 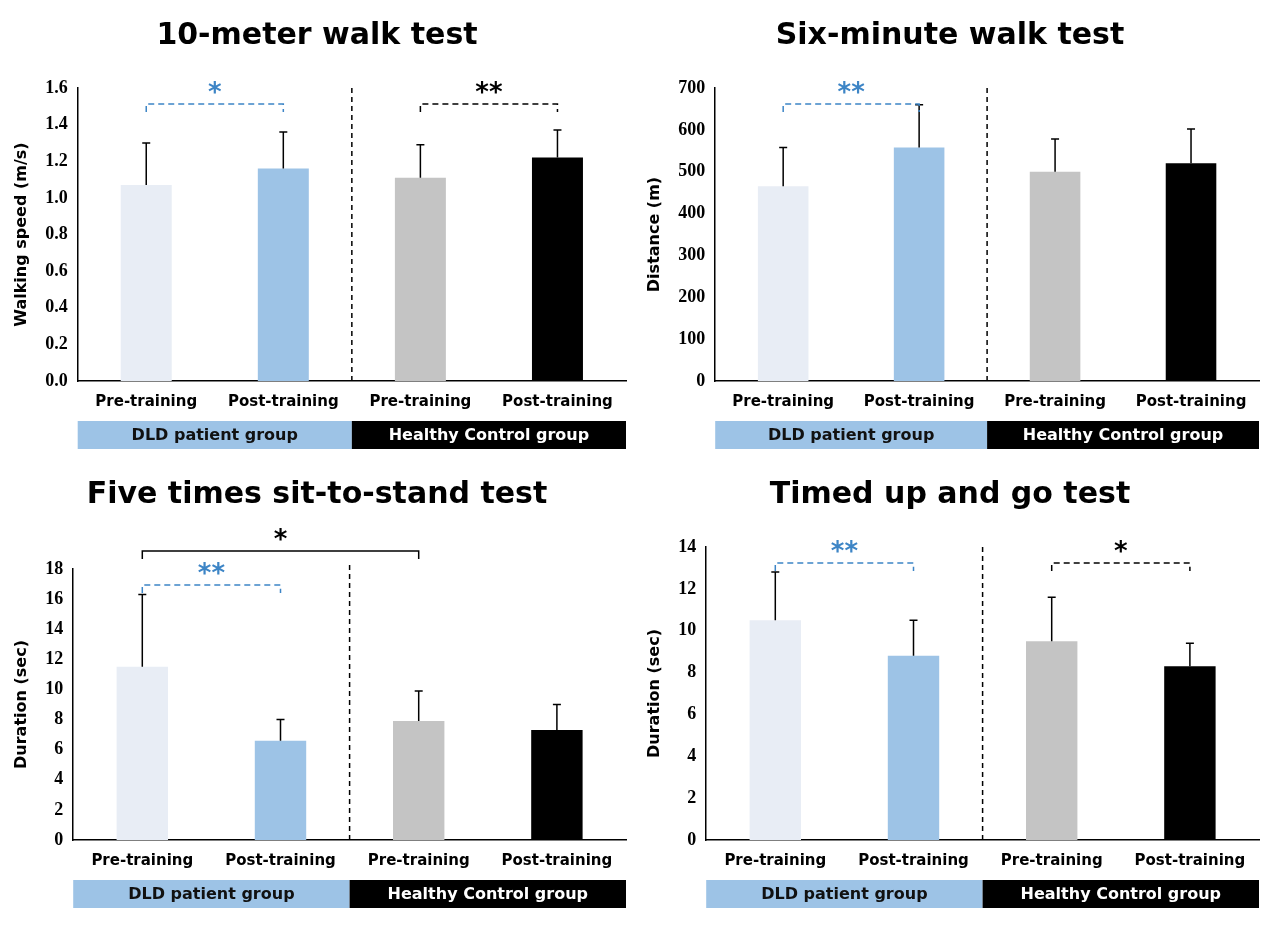 I want to click on y-tick-label: 300, so click(x=692, y=254).